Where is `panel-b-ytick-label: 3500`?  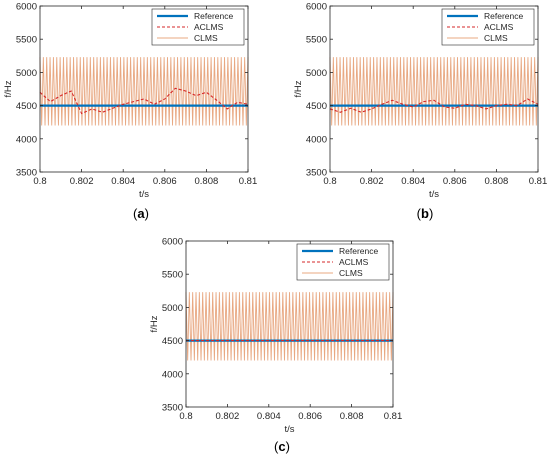
panel-b-ytick-label: 3500 is located at coordinates (316, 173).